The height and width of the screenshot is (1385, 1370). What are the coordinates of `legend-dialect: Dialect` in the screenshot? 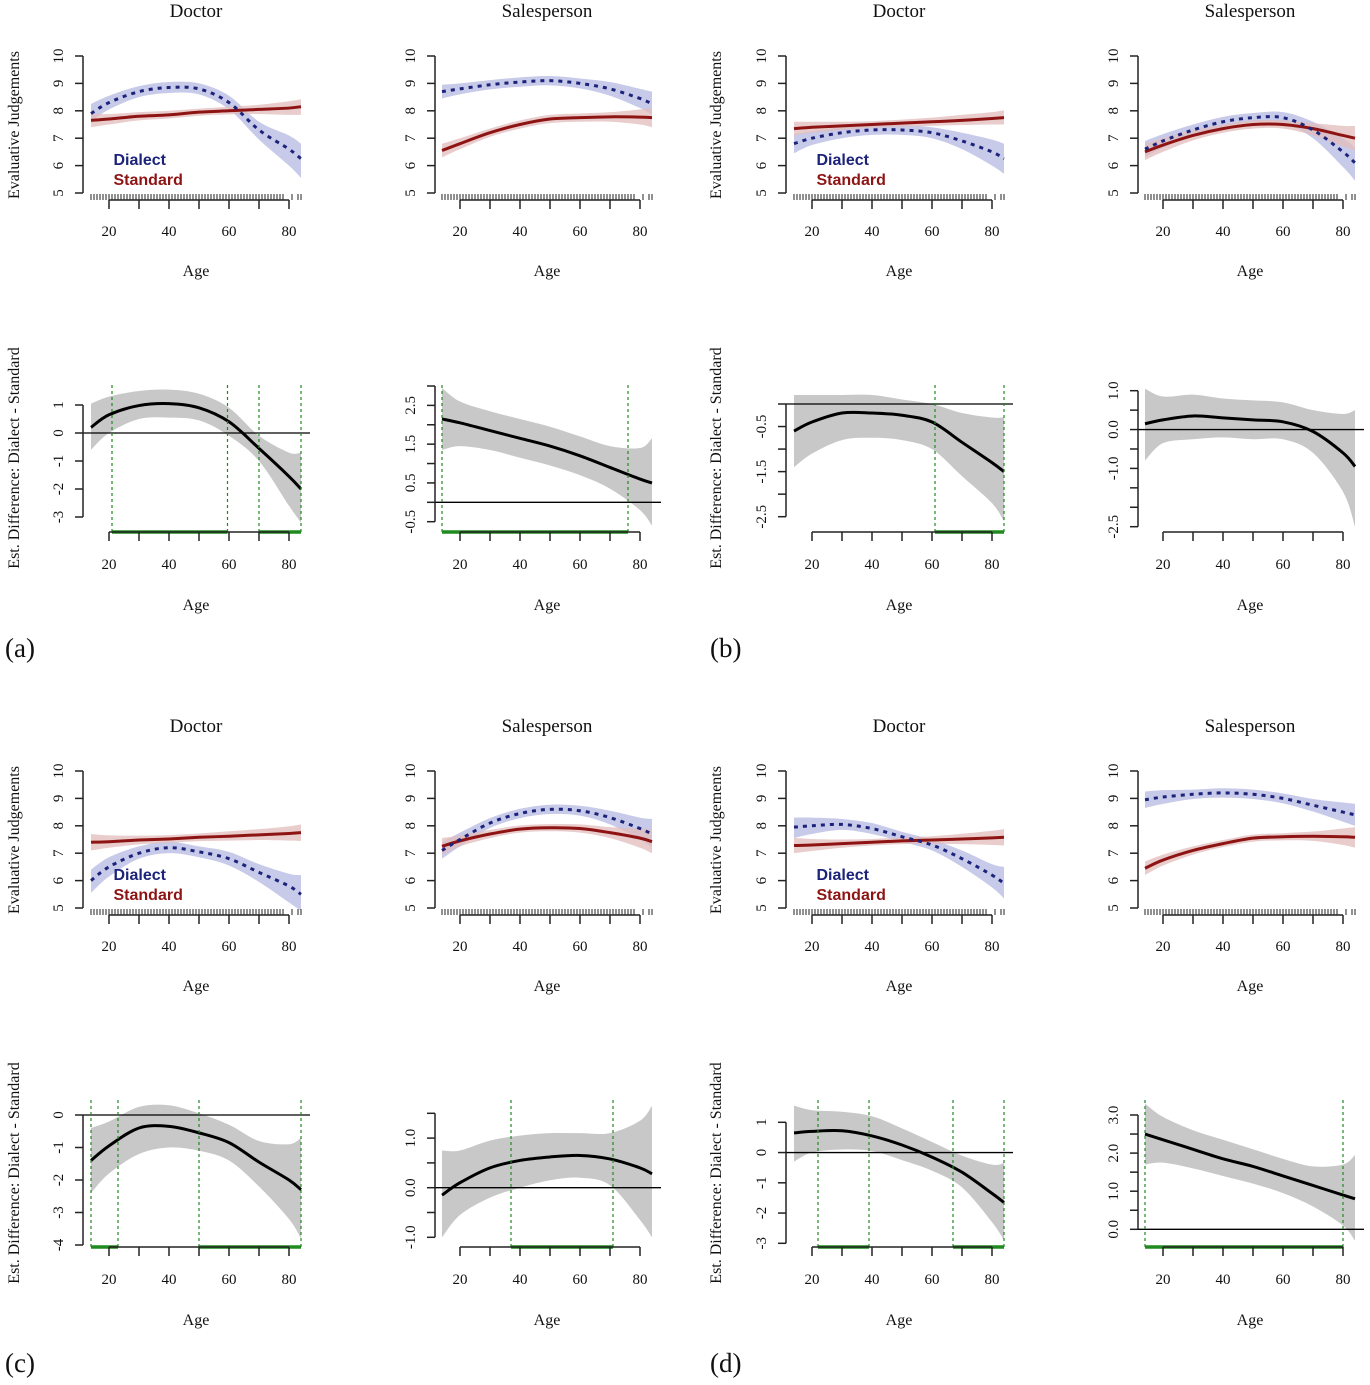 It's located at (140, 160).